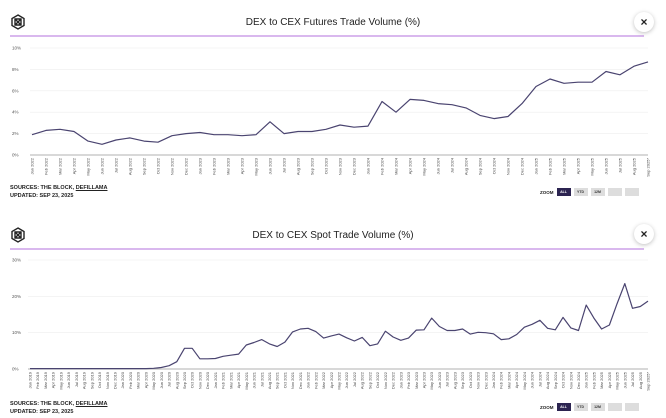  What do you see at coordinates (547, 380) in the screenshot?
I see `x-tick-label: Aug 2024` at bounding box center [547, 380].